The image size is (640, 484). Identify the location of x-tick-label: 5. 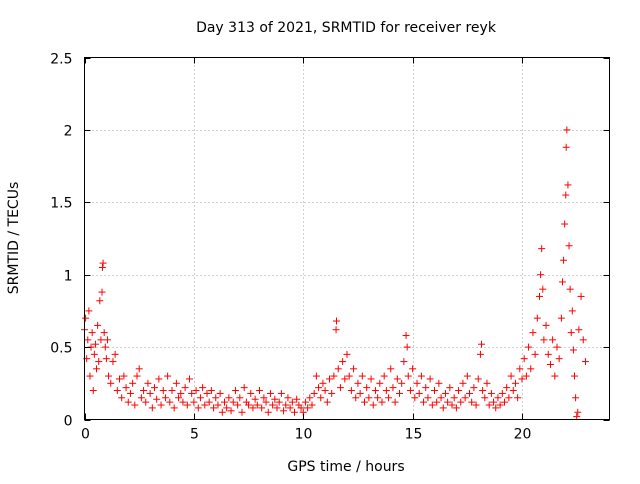
(194, 435).